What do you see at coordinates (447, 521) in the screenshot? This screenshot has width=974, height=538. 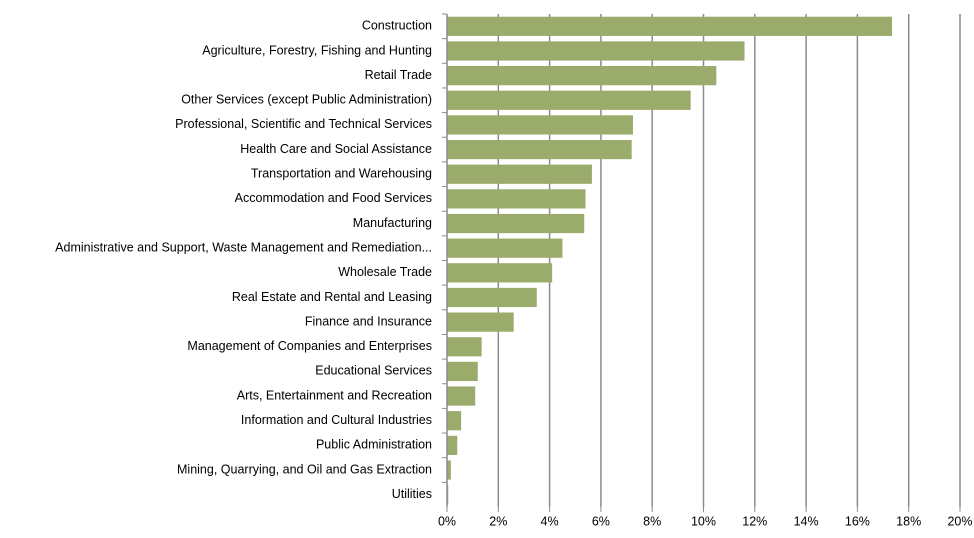 I see `x-tick-label: 0%` at bounding box center [447, 521].